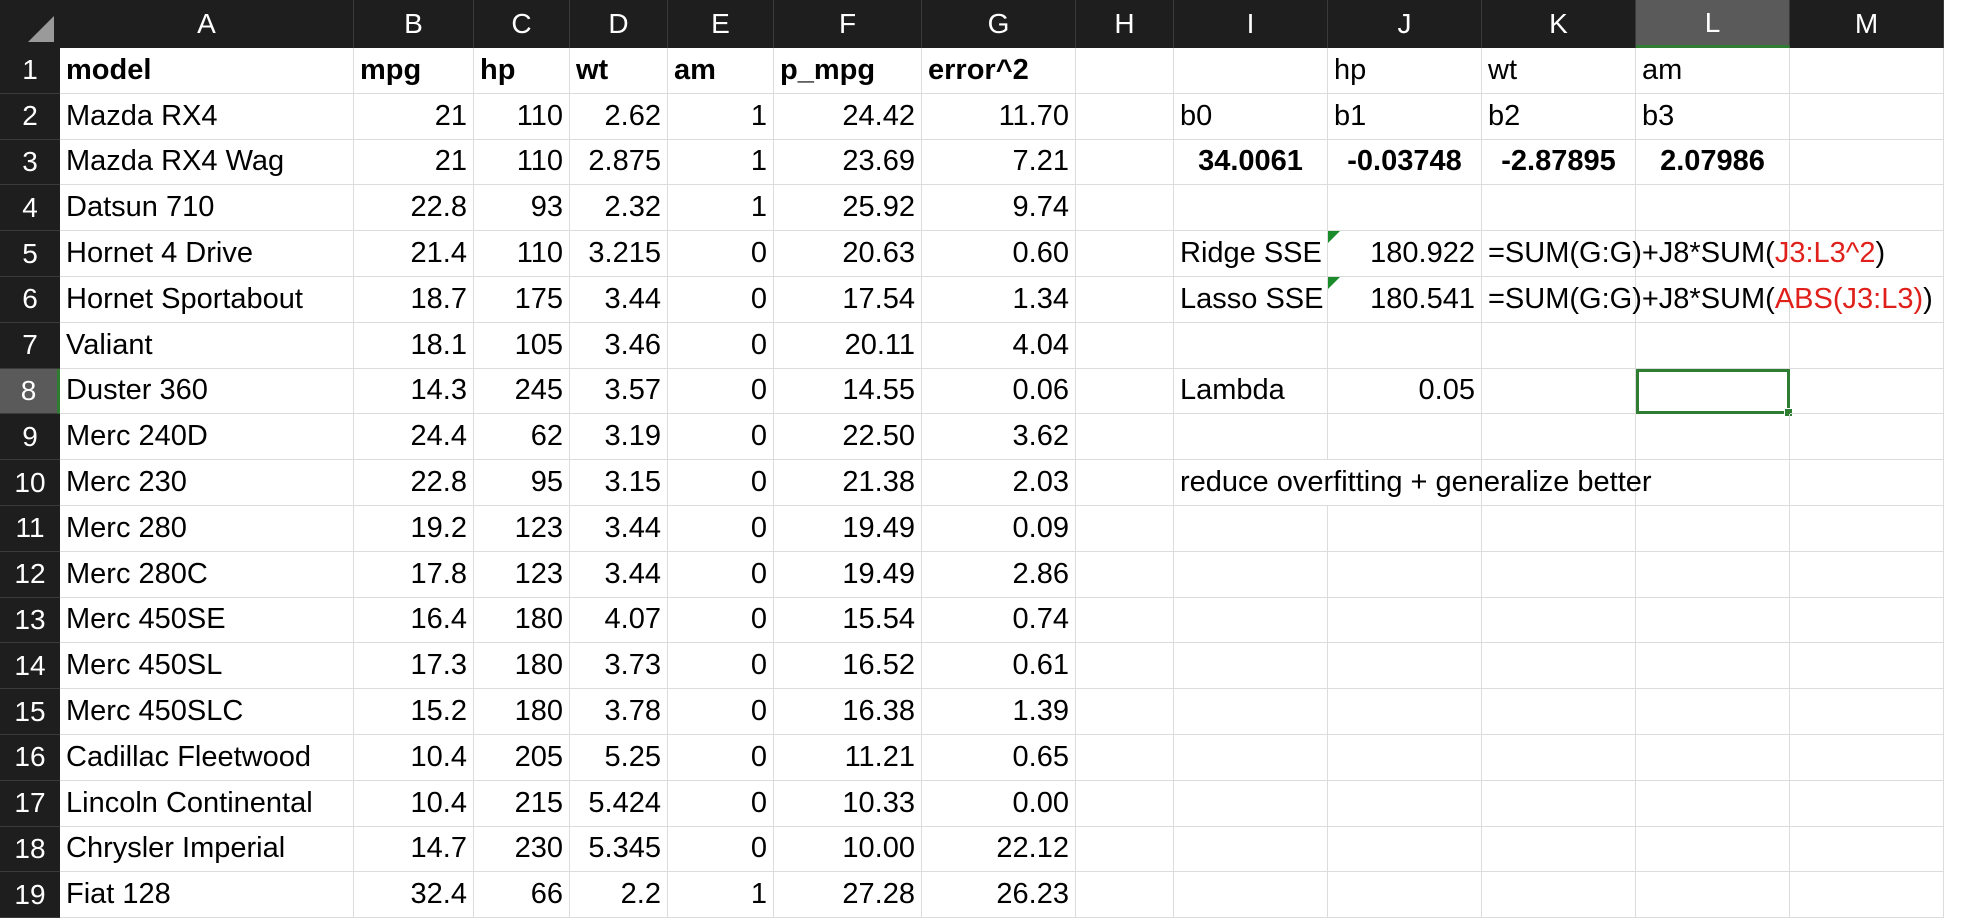  Describe the element at coordinates (207, 574) in the screenshot. I see `model-name-cell: Merc 280C` at that location.